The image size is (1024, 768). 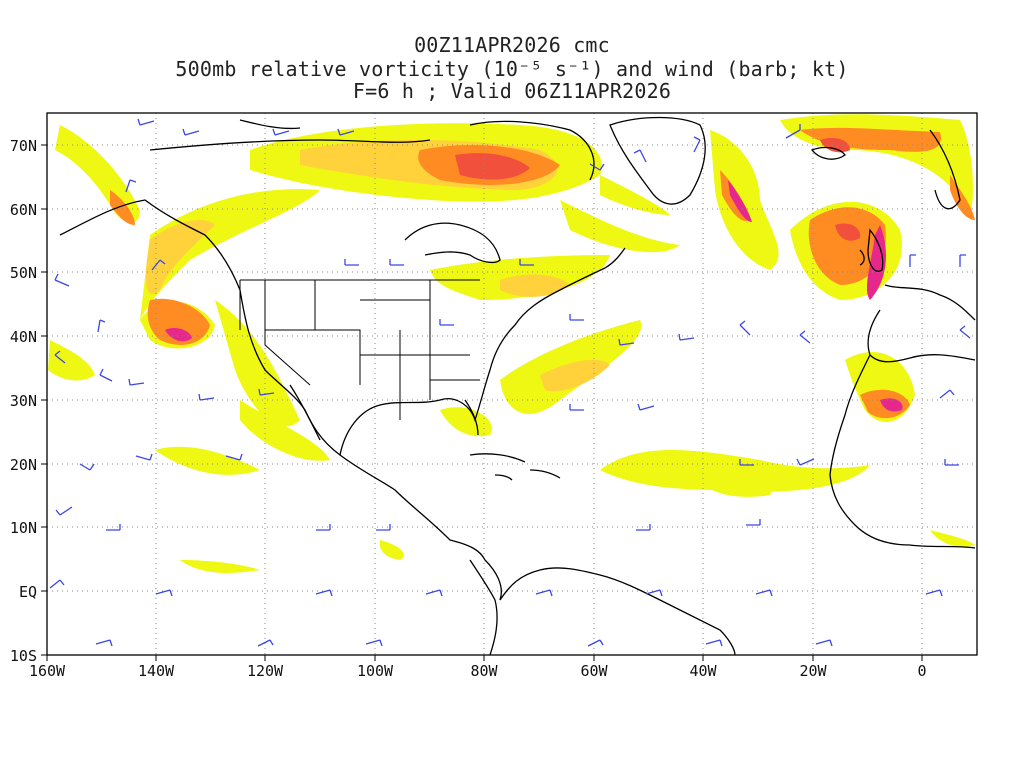 I want to click on title-line-3: F=6 h ; Valid 06Z11APR2026, so click(x=512, y=91).